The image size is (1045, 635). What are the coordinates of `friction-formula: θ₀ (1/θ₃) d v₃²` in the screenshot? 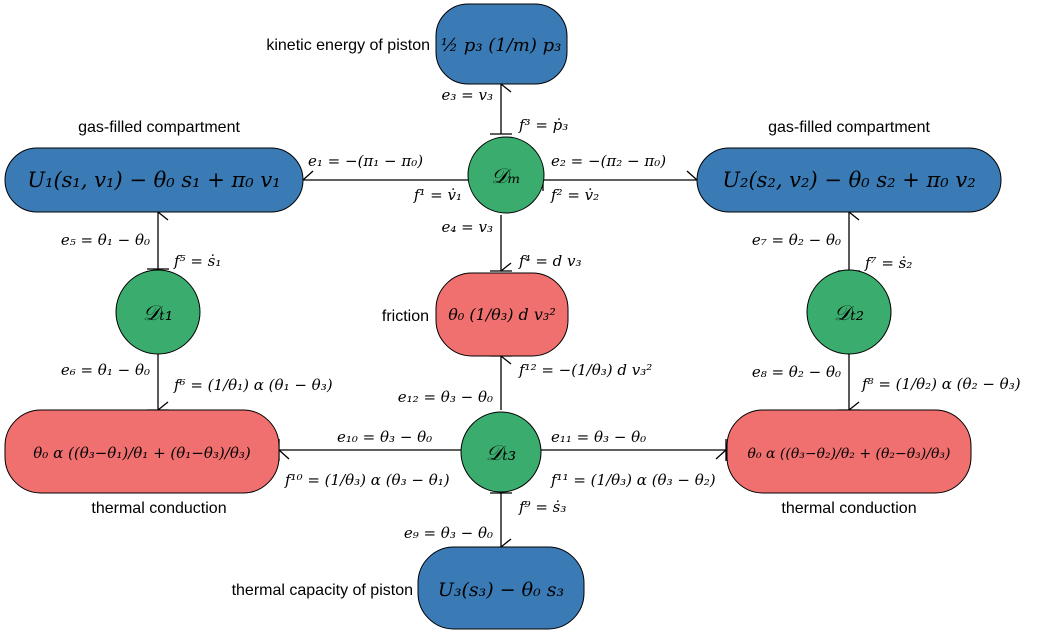 It's located at (502, 314).